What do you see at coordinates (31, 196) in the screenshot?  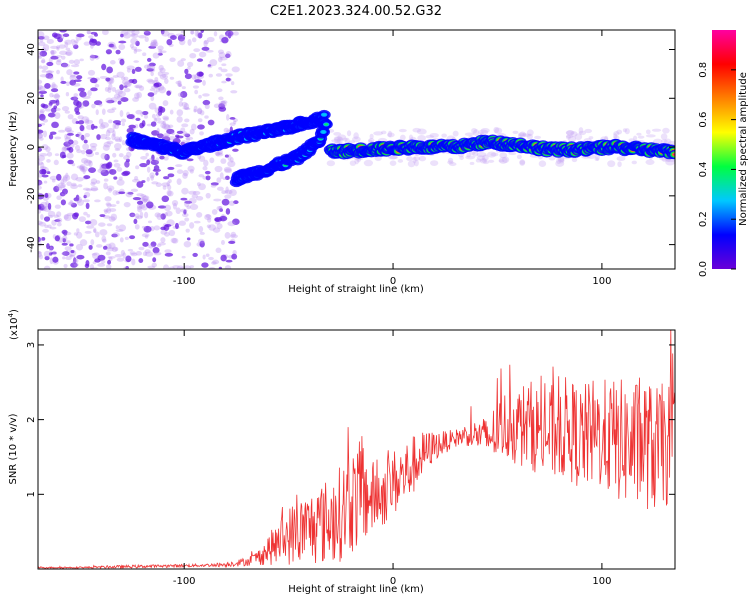 I see `y-tick-label: -20` at bounding box center [31, 196].